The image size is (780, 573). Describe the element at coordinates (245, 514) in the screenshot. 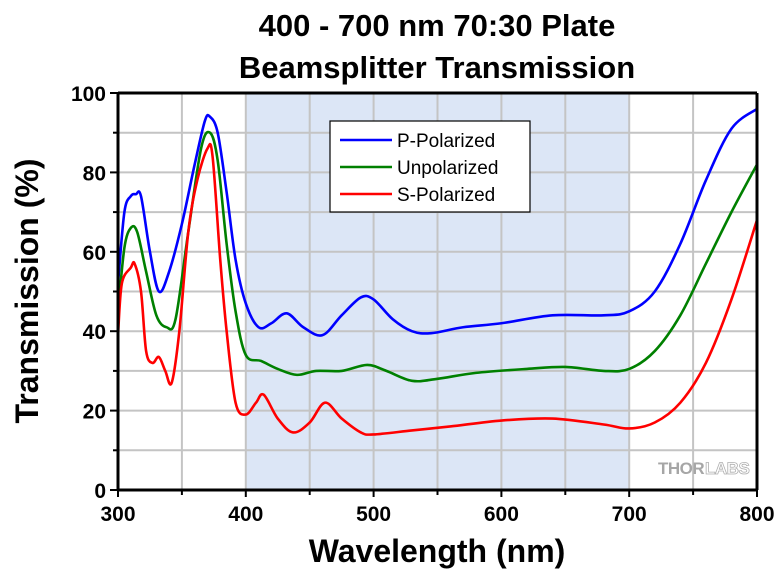

I see `x-tick-label: 400` at that location.